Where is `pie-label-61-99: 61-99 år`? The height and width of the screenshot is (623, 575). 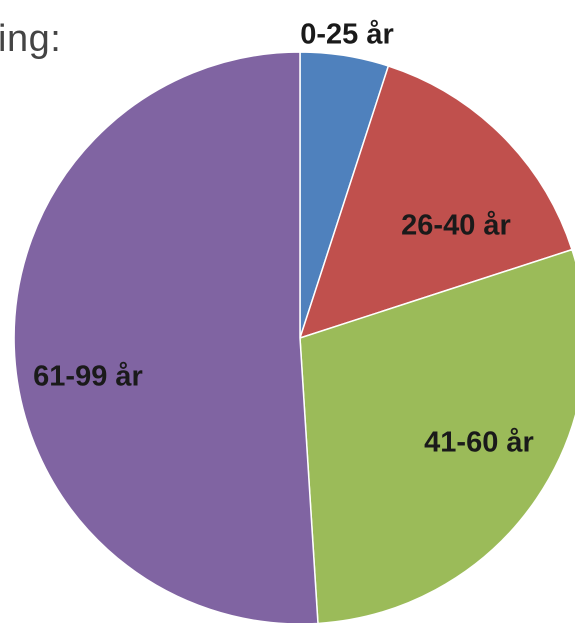 pie-label-61-99: 61-99 år is located at coordinates (88, 377).